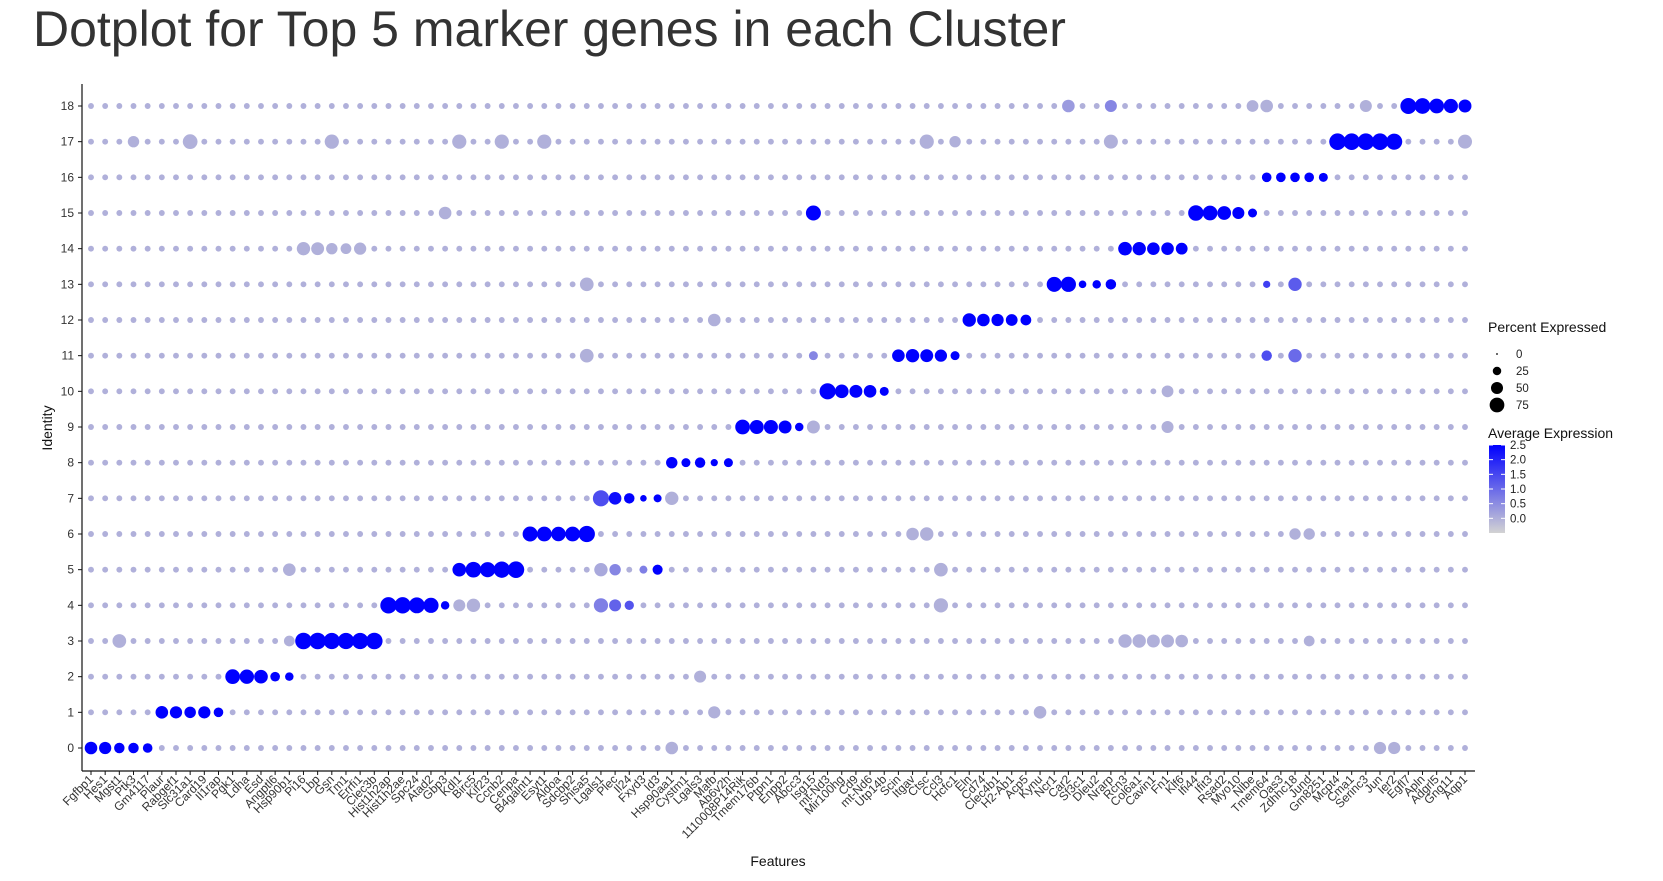 The width and height of the screenshot is (1663, 881). Describe the element at coordinates (70, 498) in the screenshot. I see `y-tick-label: 7` at that location.